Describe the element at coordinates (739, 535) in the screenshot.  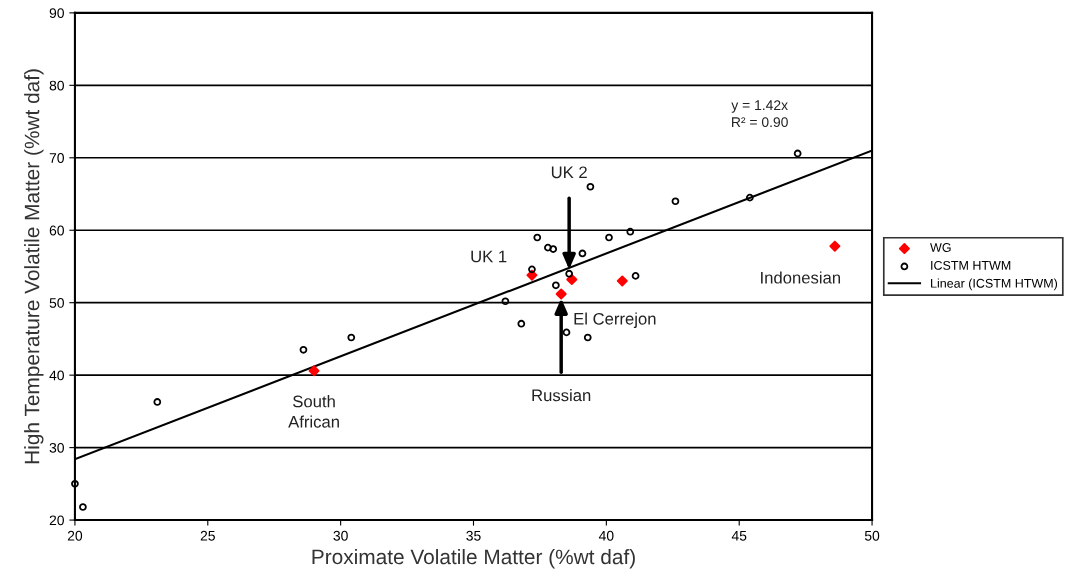
I see `x-tick-label: 45` at that location.